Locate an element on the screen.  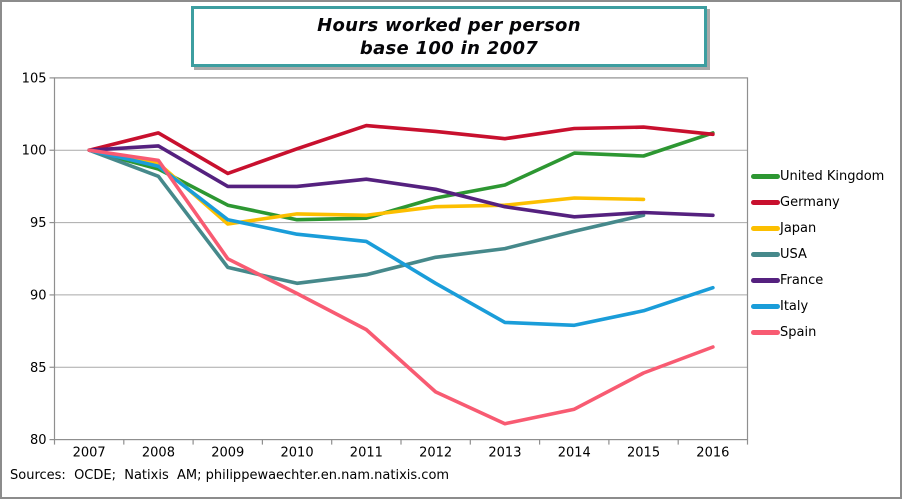
x-tick-label-2016: 2016 is located at coordinates (712, 453).